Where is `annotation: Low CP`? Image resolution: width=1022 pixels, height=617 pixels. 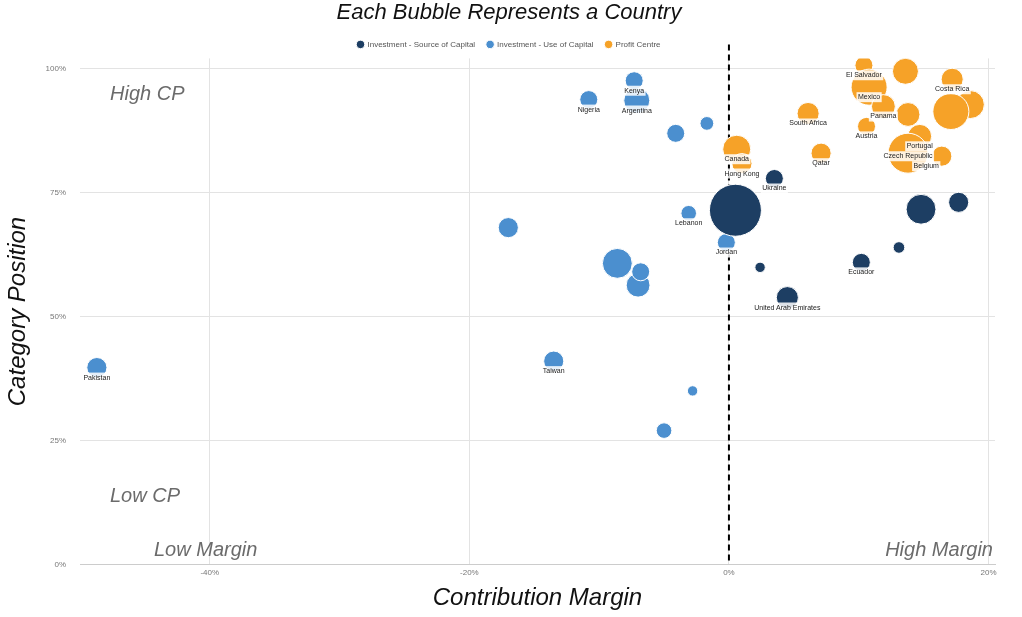 annotation: Low CP is located at coordinates (145, 495).